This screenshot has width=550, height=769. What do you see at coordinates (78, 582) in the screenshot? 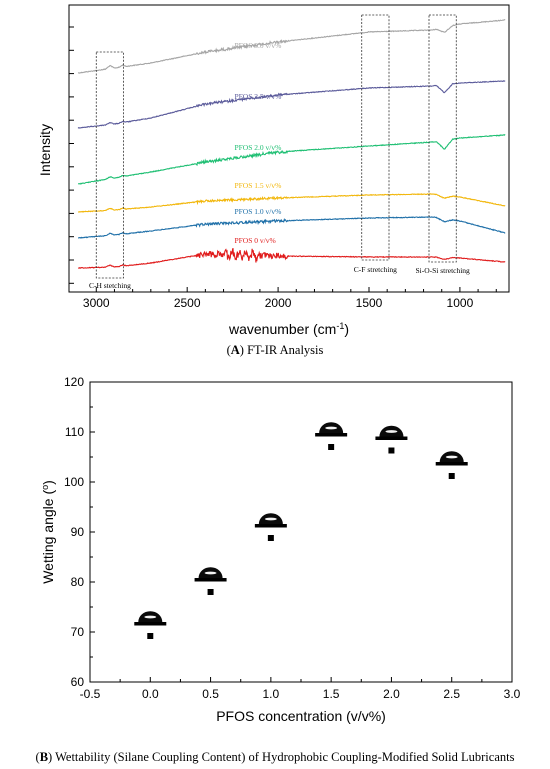
I see `wet-y-tick-label: 80` at bounding box center [78, 582].